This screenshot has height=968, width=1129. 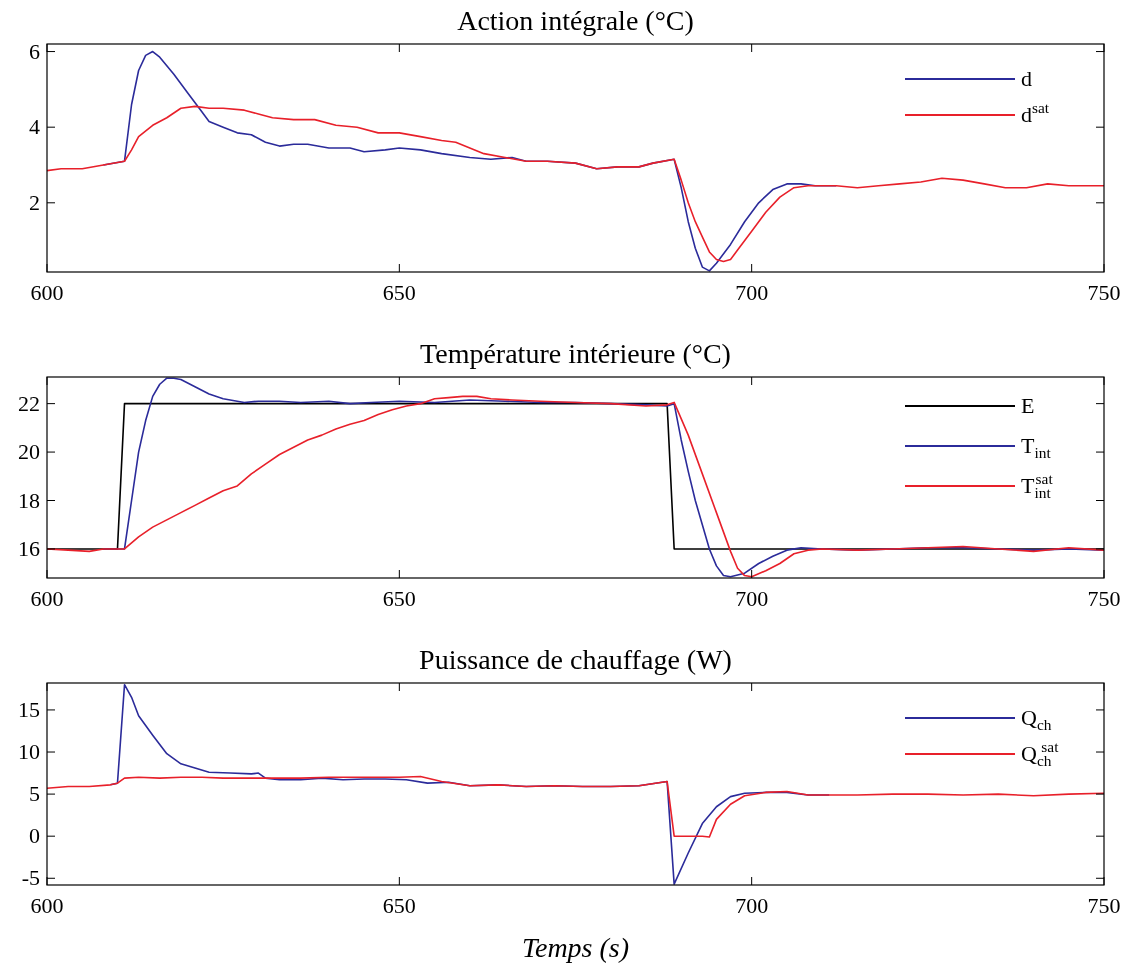 I want to click on legend-label: T$_{int}$, so click(x=1036, y=447).